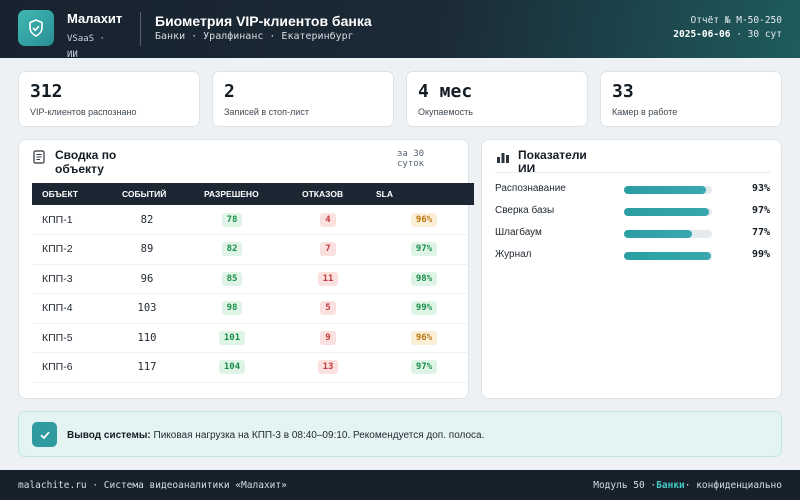  What do you see at coordinates (86, 162) in the screenshot?
I see `summary-title: Сводка по объекту` at bounding box center [86, 162].